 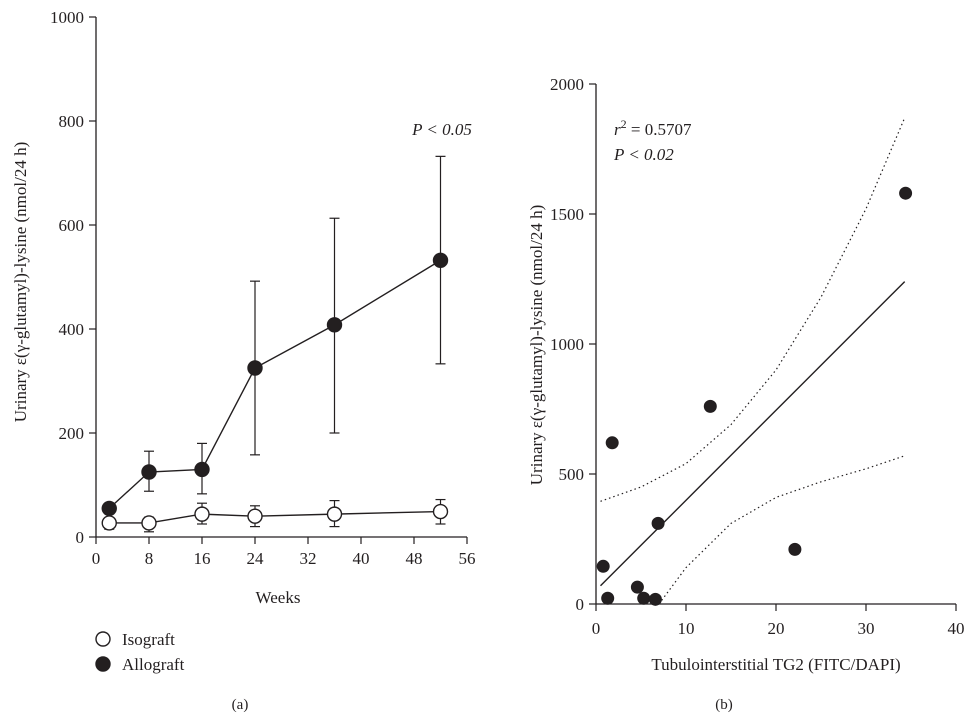 I want to click on panel-a-y-tick-label: 600, so click(x=72, y=225).